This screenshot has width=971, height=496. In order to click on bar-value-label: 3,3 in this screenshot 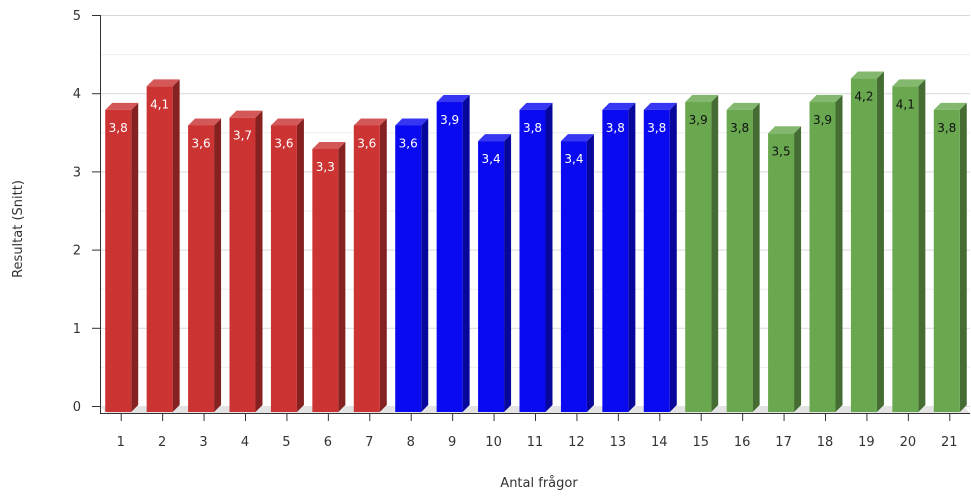, I will do `click(325, 167)`.